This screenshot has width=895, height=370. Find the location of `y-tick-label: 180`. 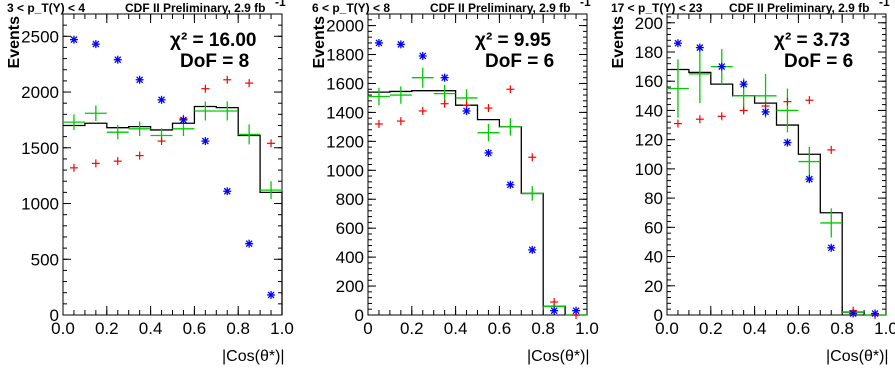

y-tick-label: 180 is located at coordinates (649, 52).